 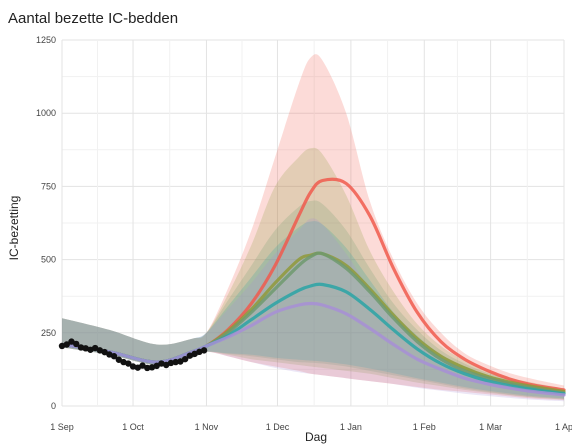 I want to click on y-tick-label: 750, so click(x=48, y=186).